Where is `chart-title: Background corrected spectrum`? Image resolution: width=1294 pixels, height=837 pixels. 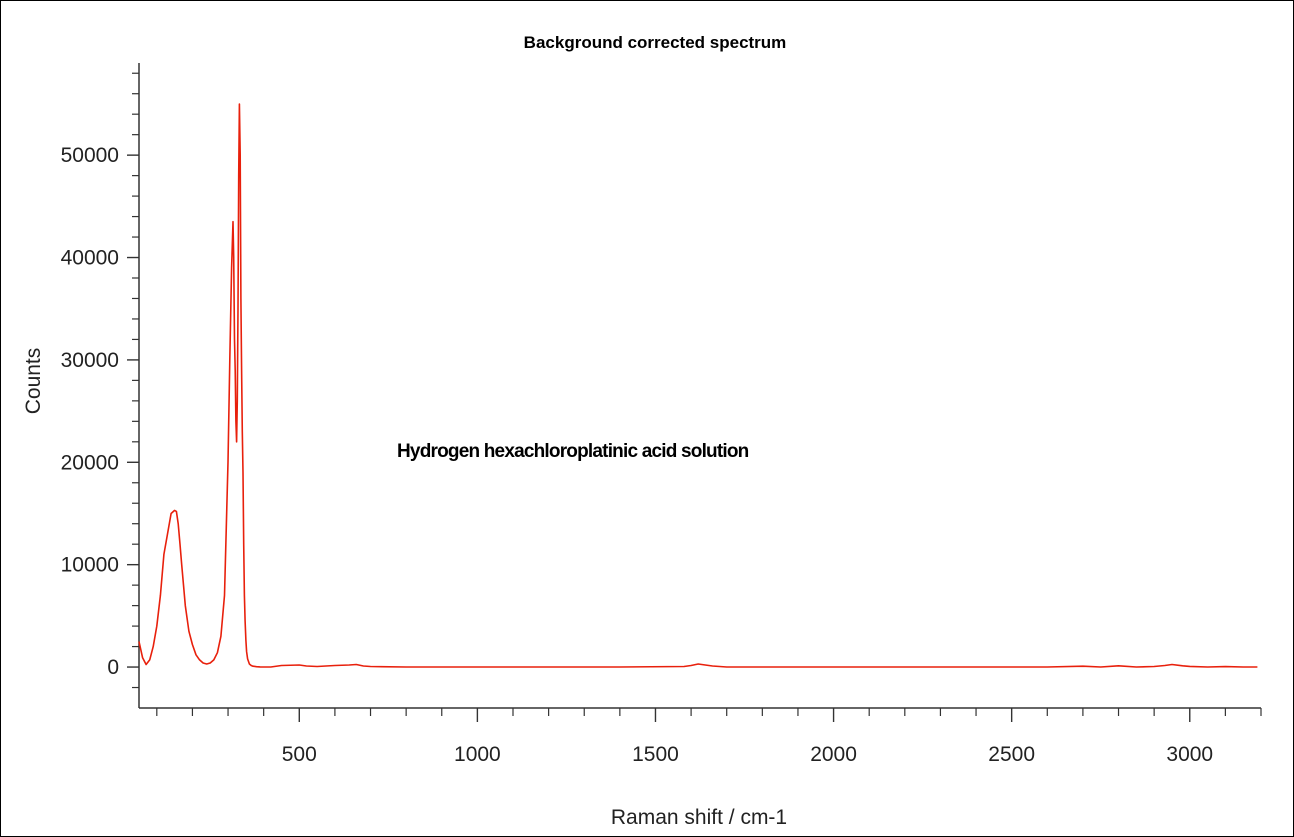 chart-title: Background corrected spectrum is located at coordinates (655, 42).